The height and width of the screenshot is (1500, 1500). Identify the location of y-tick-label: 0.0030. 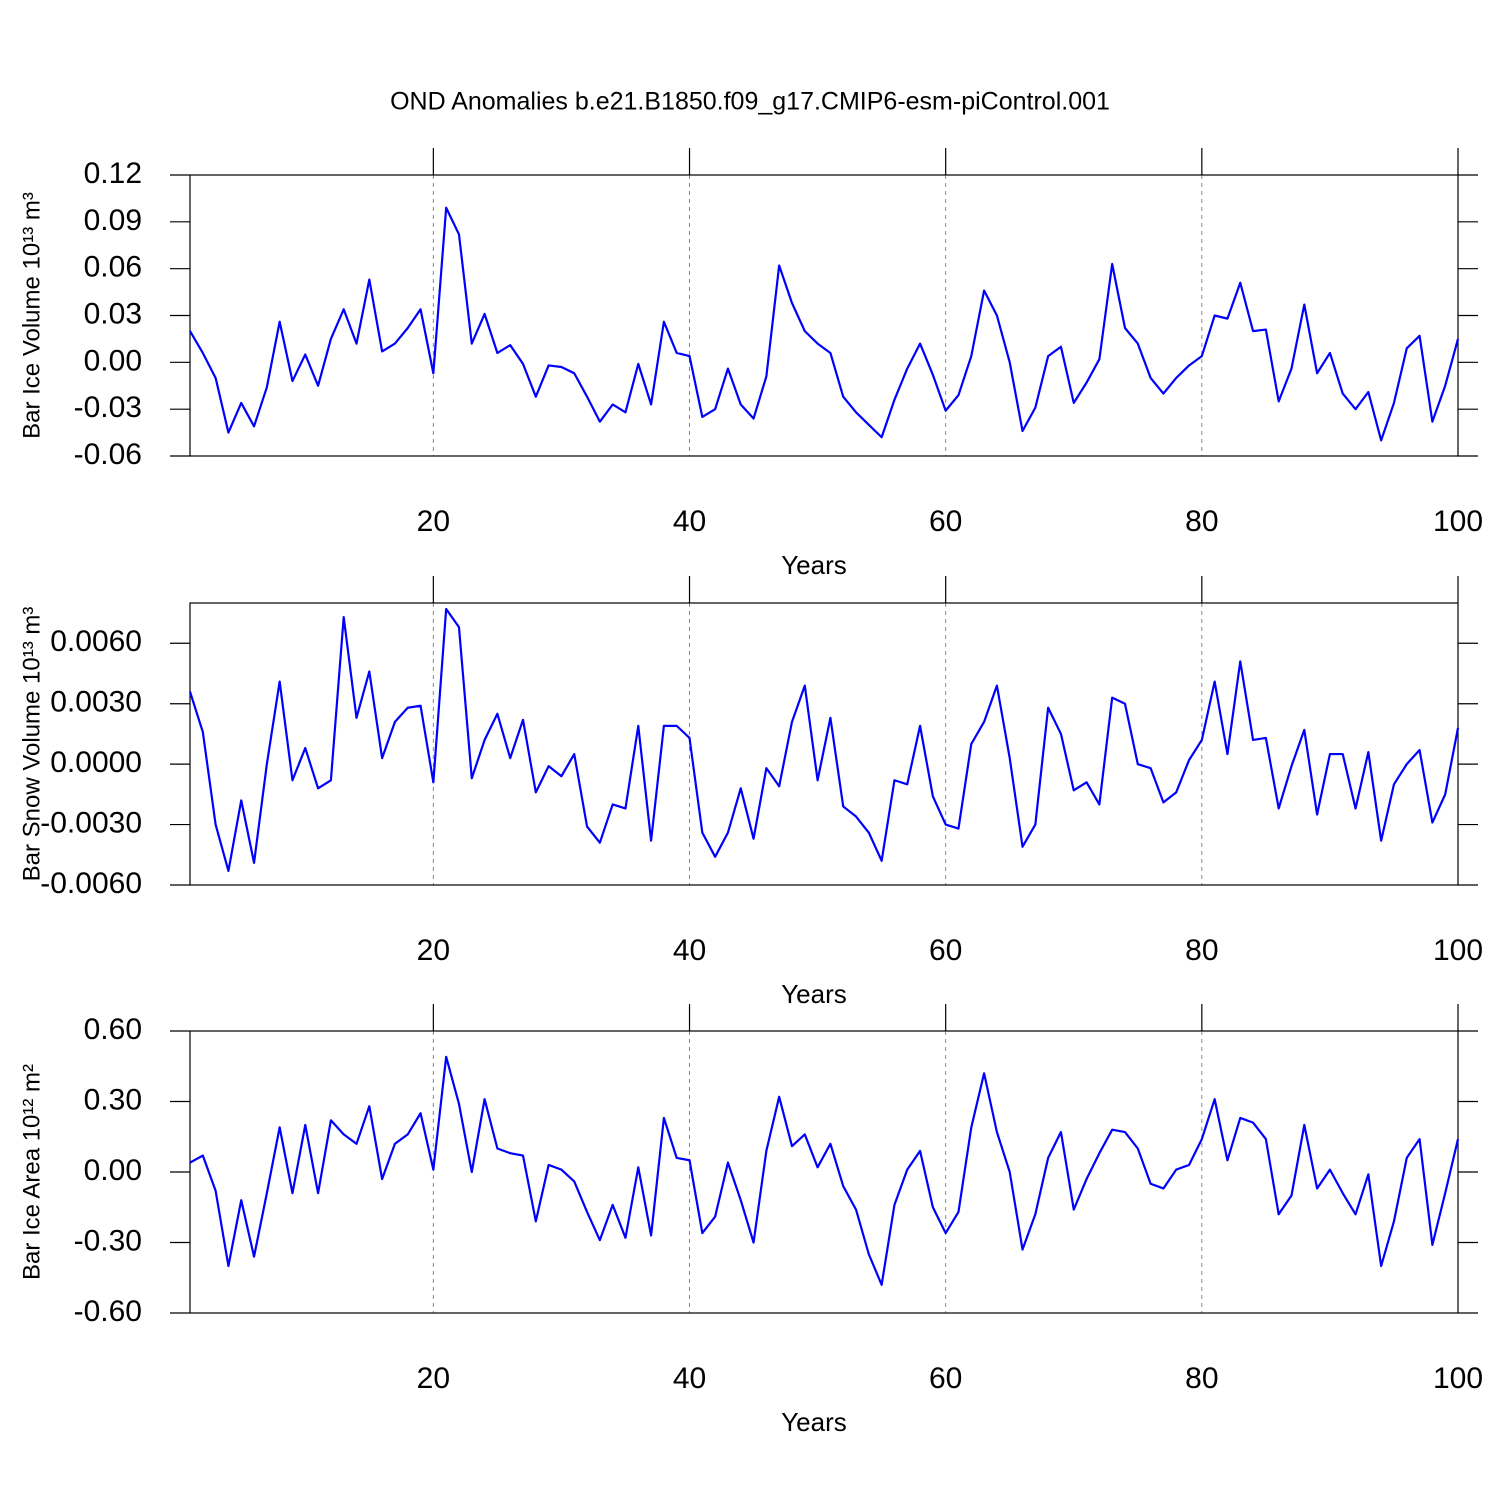
(96, 702).